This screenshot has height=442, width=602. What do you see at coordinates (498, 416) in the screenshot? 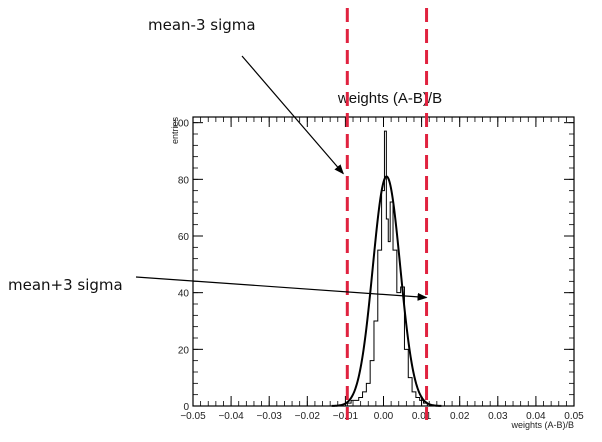
I see `x-tick-label: 0.03` at bounding box center [498, 416].